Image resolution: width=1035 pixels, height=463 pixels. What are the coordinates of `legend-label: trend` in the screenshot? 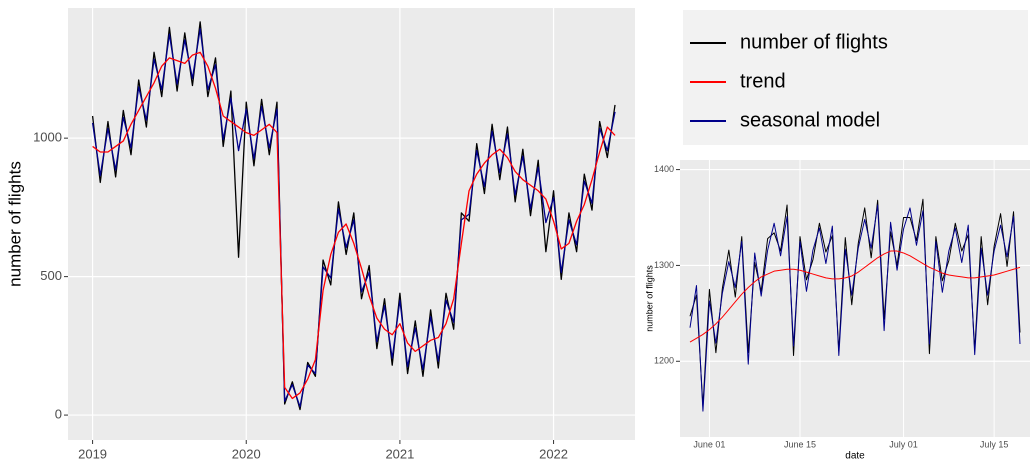 It's located at (763, 81).